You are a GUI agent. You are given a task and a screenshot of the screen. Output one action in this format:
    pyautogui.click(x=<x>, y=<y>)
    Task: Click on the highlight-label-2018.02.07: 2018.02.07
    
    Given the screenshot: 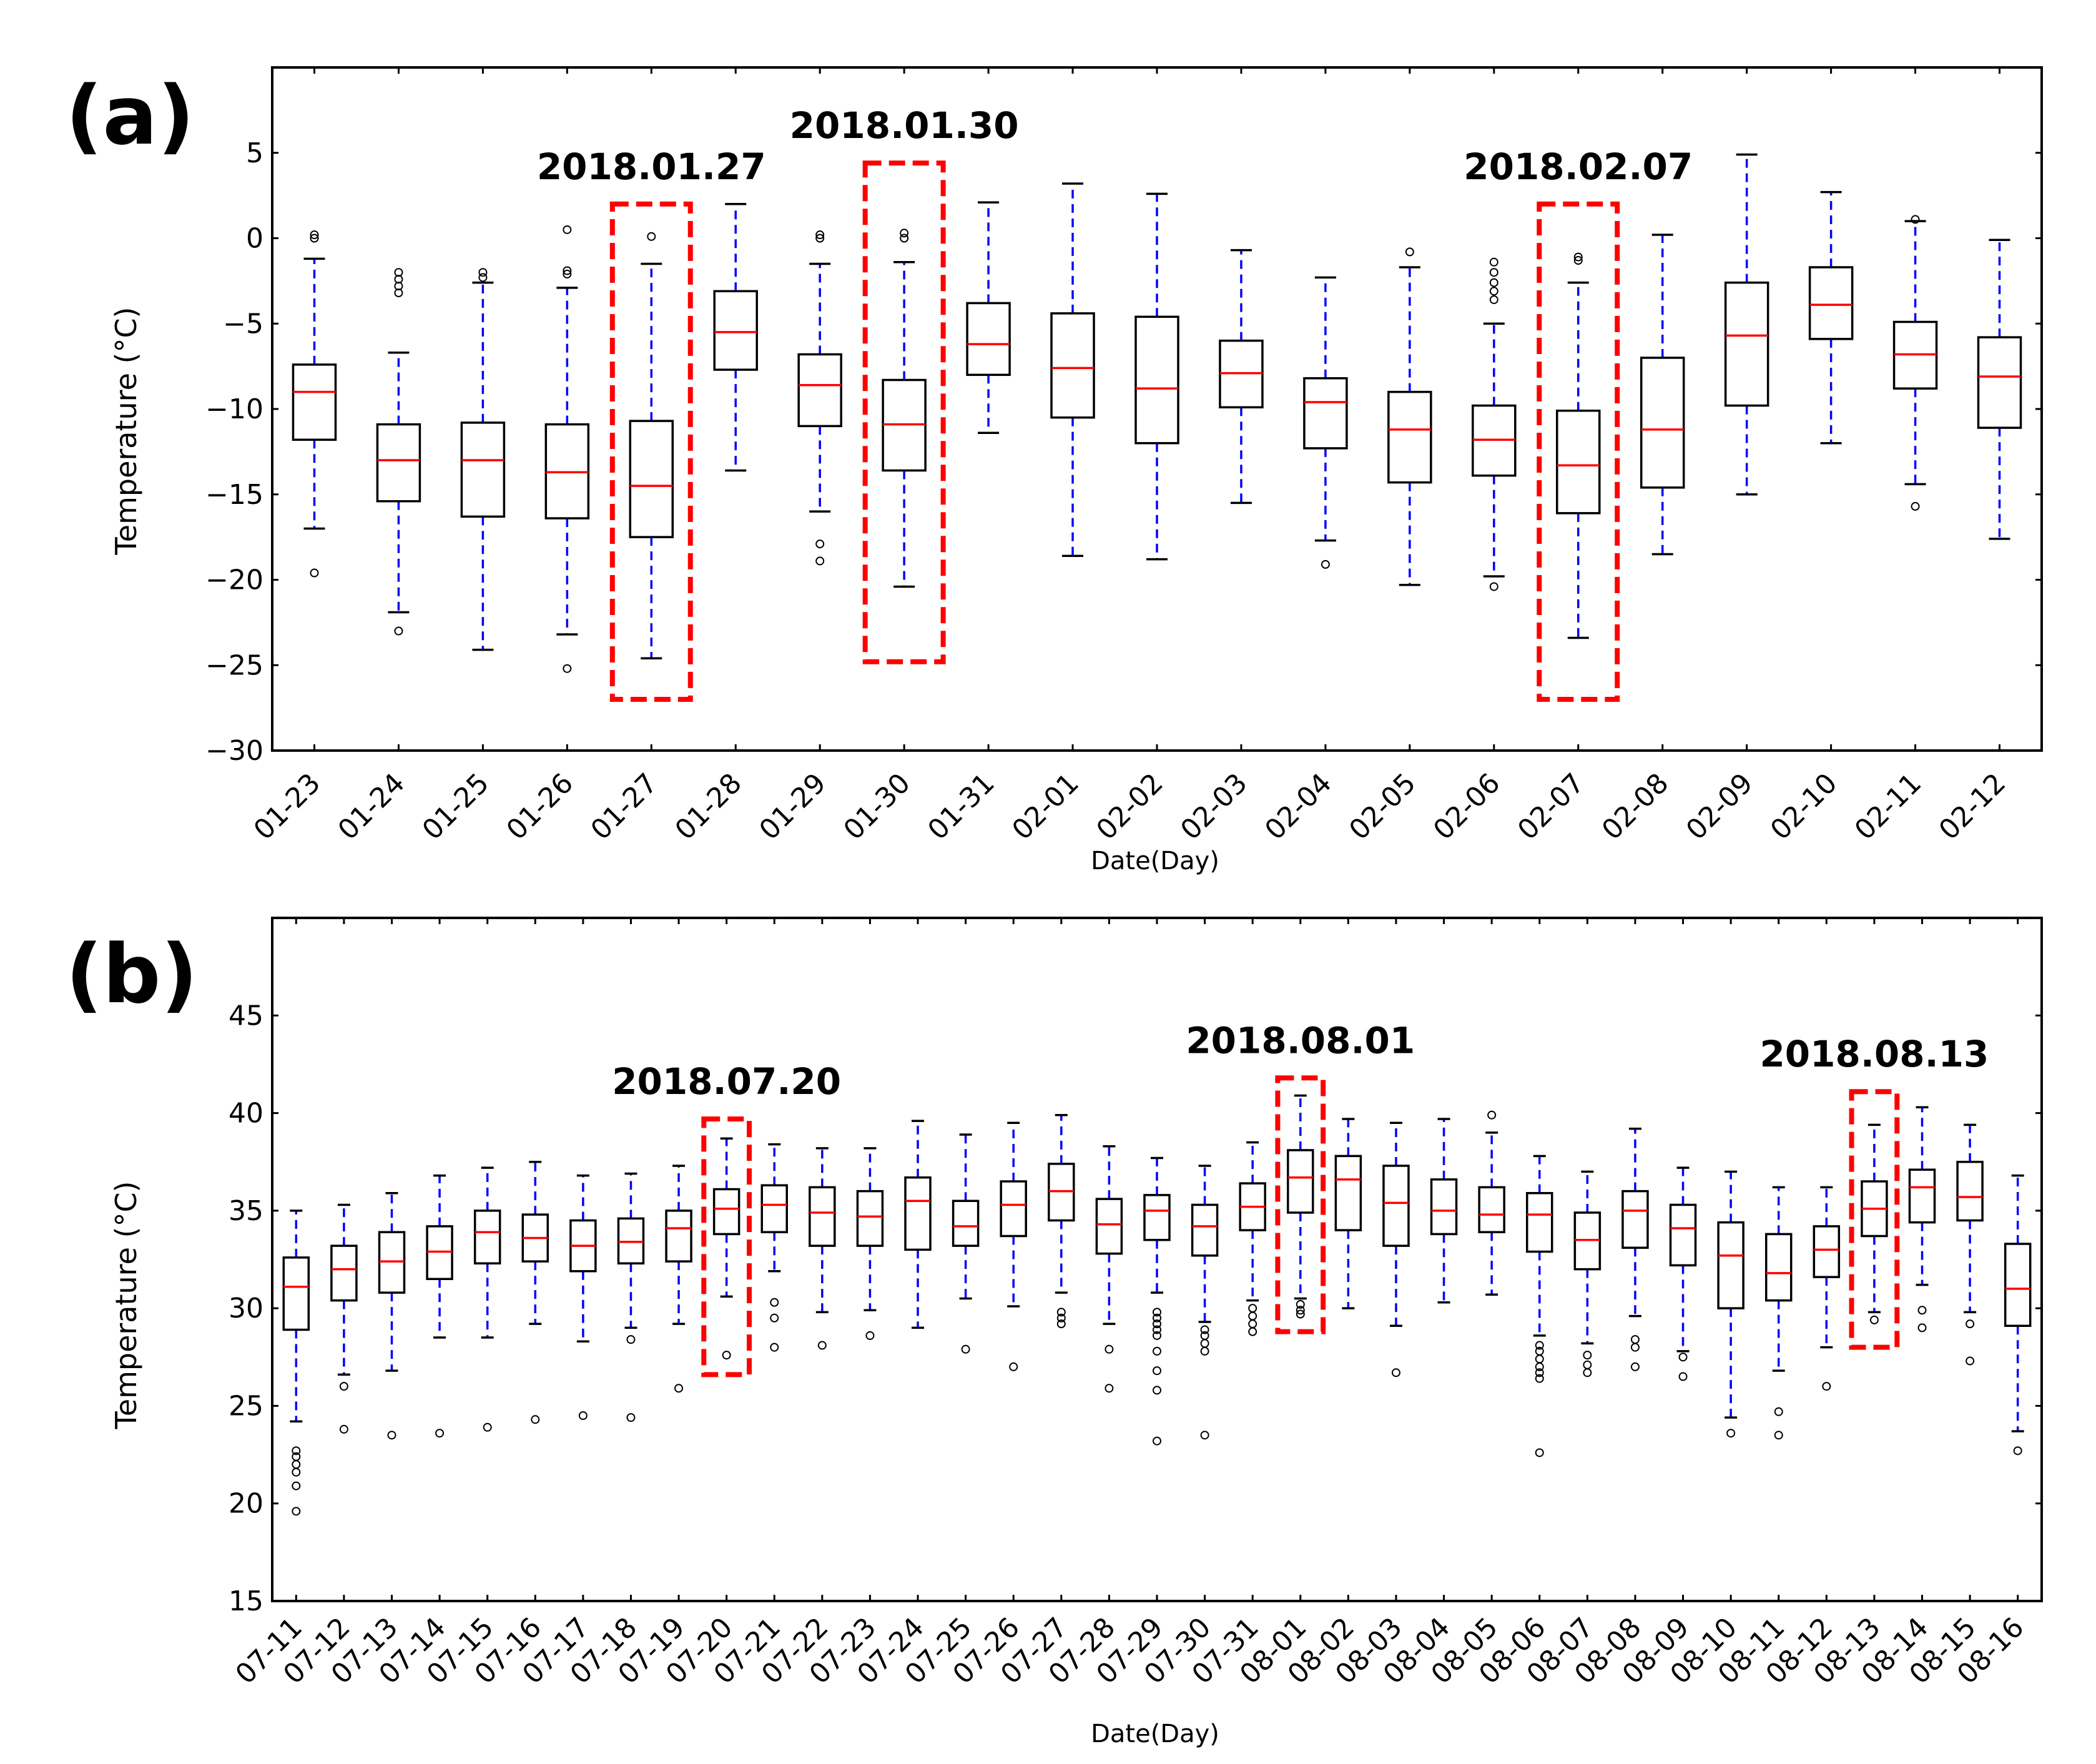 What is the action you would take?
    pyautogui.click(x=1579, y=166)
    